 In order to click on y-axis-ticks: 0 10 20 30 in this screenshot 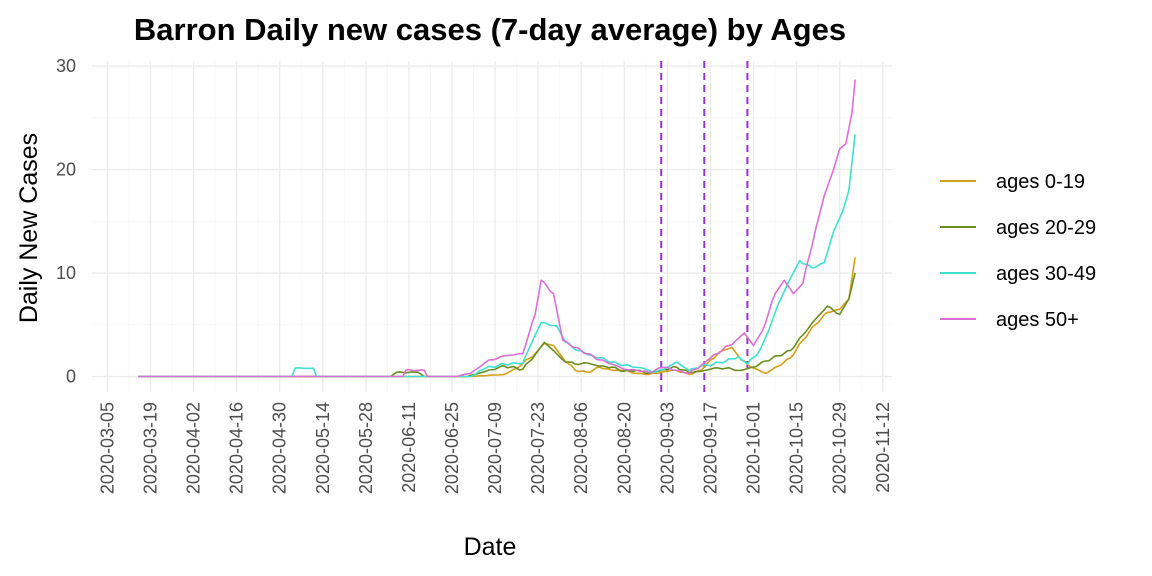, I will do `click(66, 221)`.